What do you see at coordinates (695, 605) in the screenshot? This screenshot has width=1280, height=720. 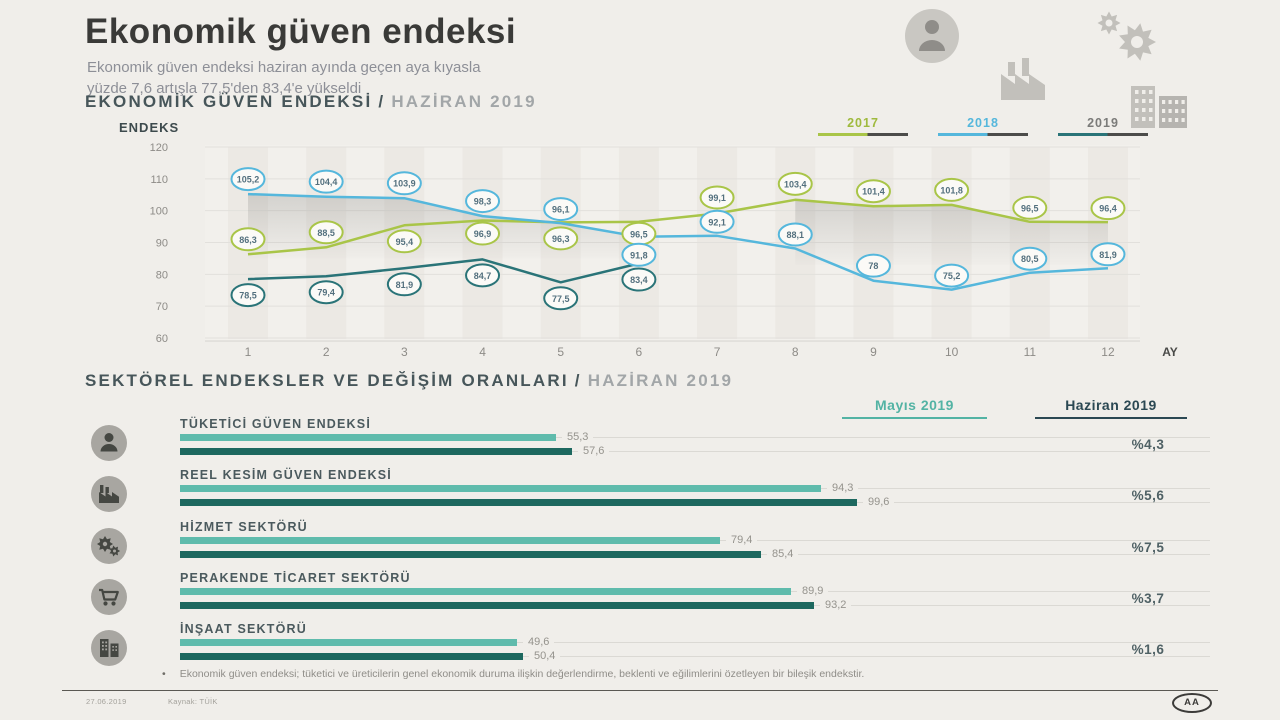 I see `bar-row-june: 93,2` at bounding box center [695, 605].